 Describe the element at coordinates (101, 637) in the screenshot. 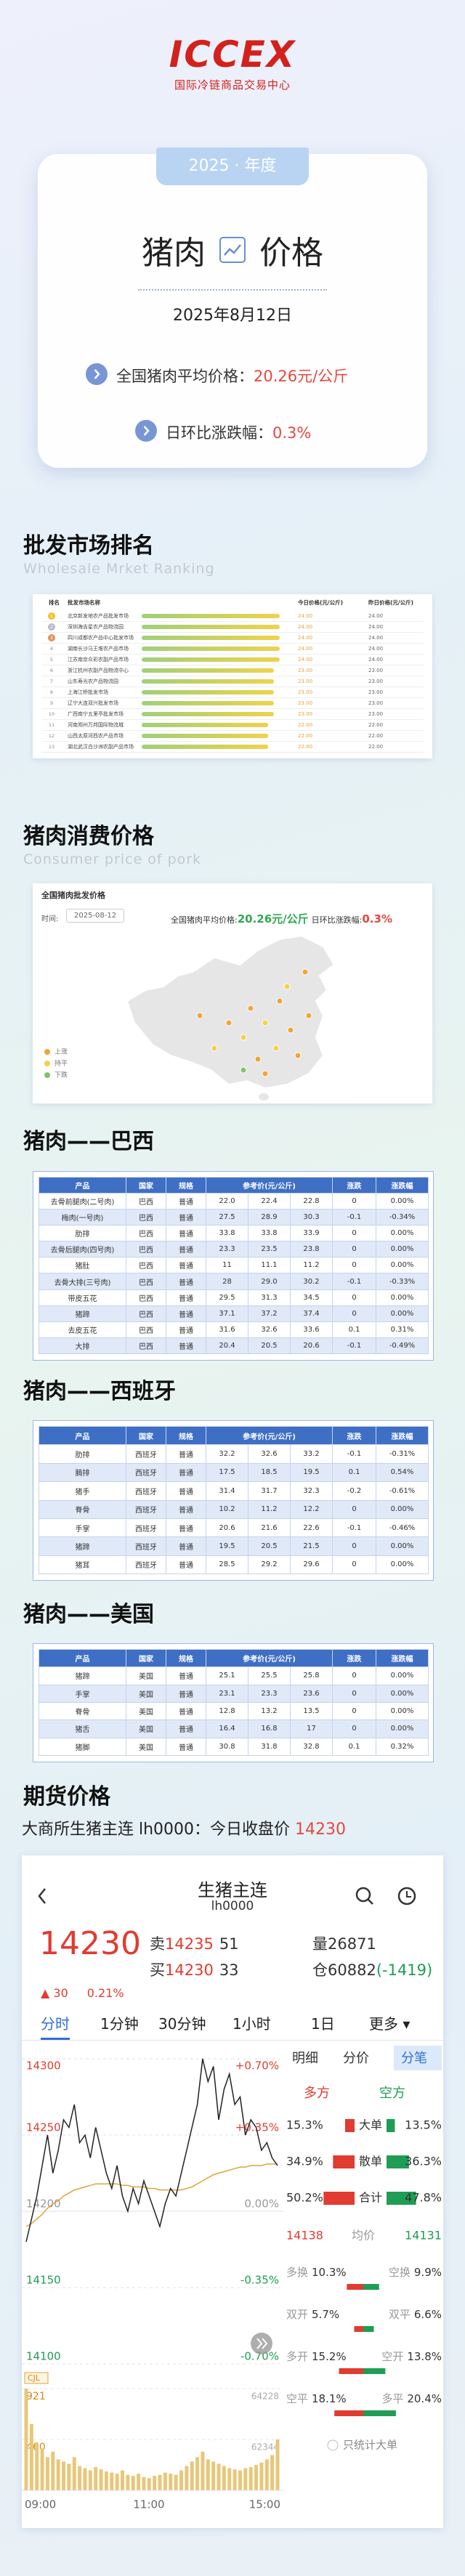

I see `market-name: 四川成都农产品中心批发市场` at that location.